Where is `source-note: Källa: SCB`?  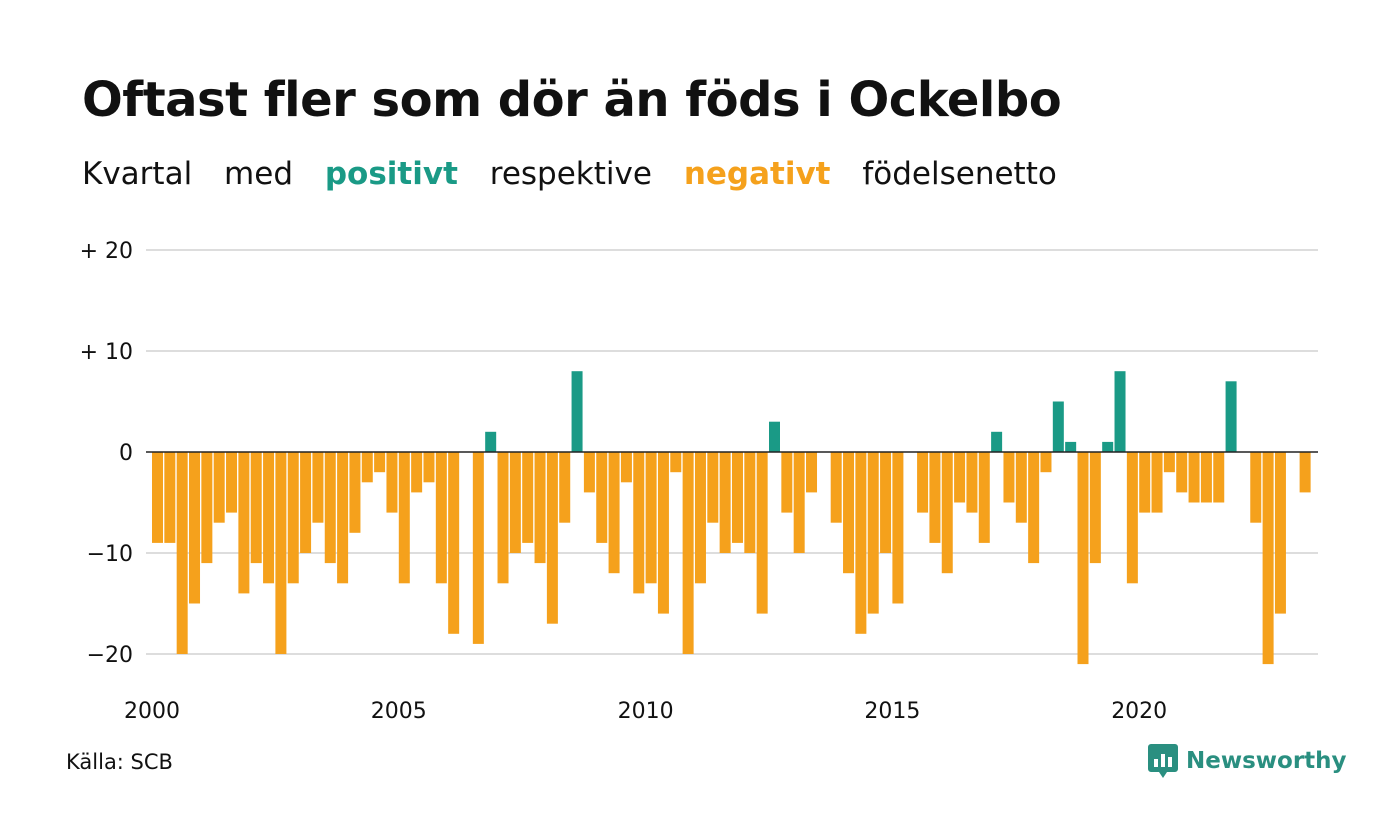
source-note: Källa: SCB is located at coordinates (119, 762).